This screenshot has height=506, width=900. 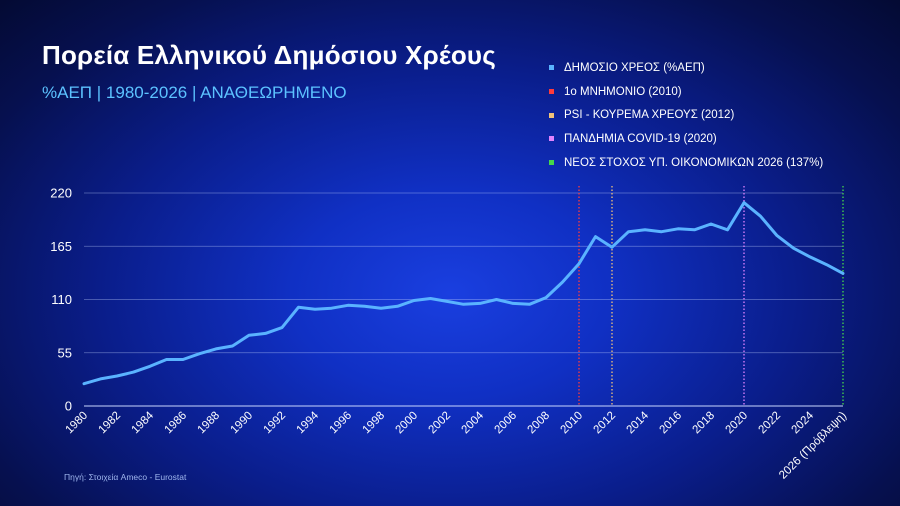 I want to click on y-tick-label: 55, so click(x=65, y=352).